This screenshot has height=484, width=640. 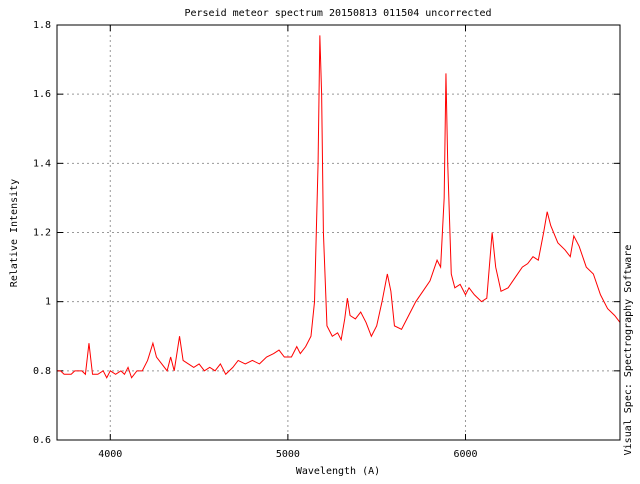 I want to click on x-axis-label: Wavelength (A), so click(x=338, y=471).